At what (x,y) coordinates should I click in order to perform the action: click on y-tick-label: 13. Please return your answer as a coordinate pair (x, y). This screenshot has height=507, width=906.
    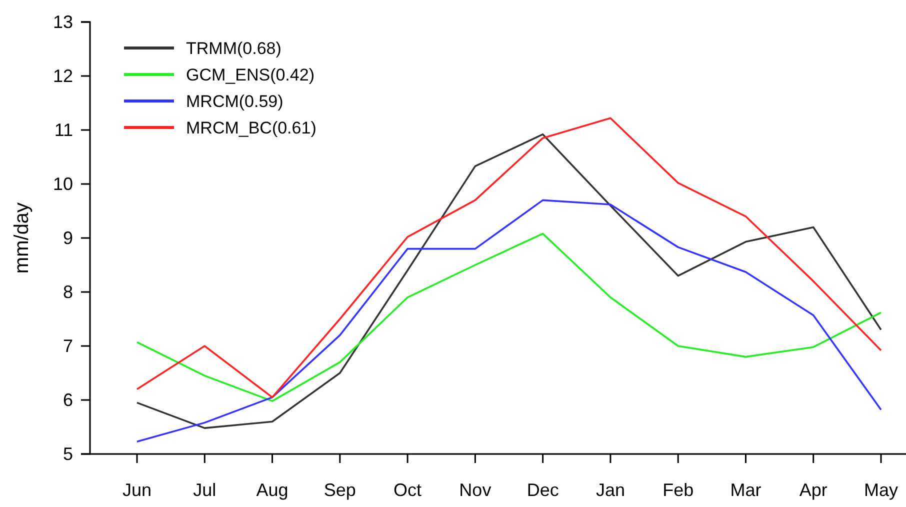
    Looking at the image, I should click on (62, 22).